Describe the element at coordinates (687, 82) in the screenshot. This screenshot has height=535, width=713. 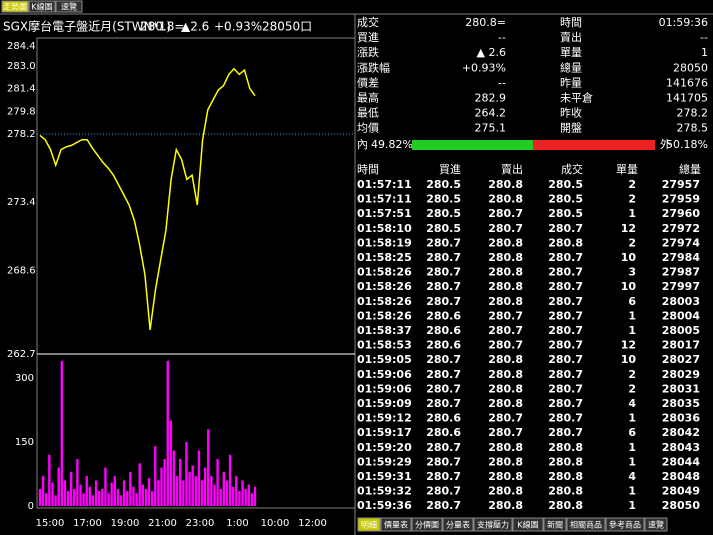
I see `quote-value: 141676` at that location.